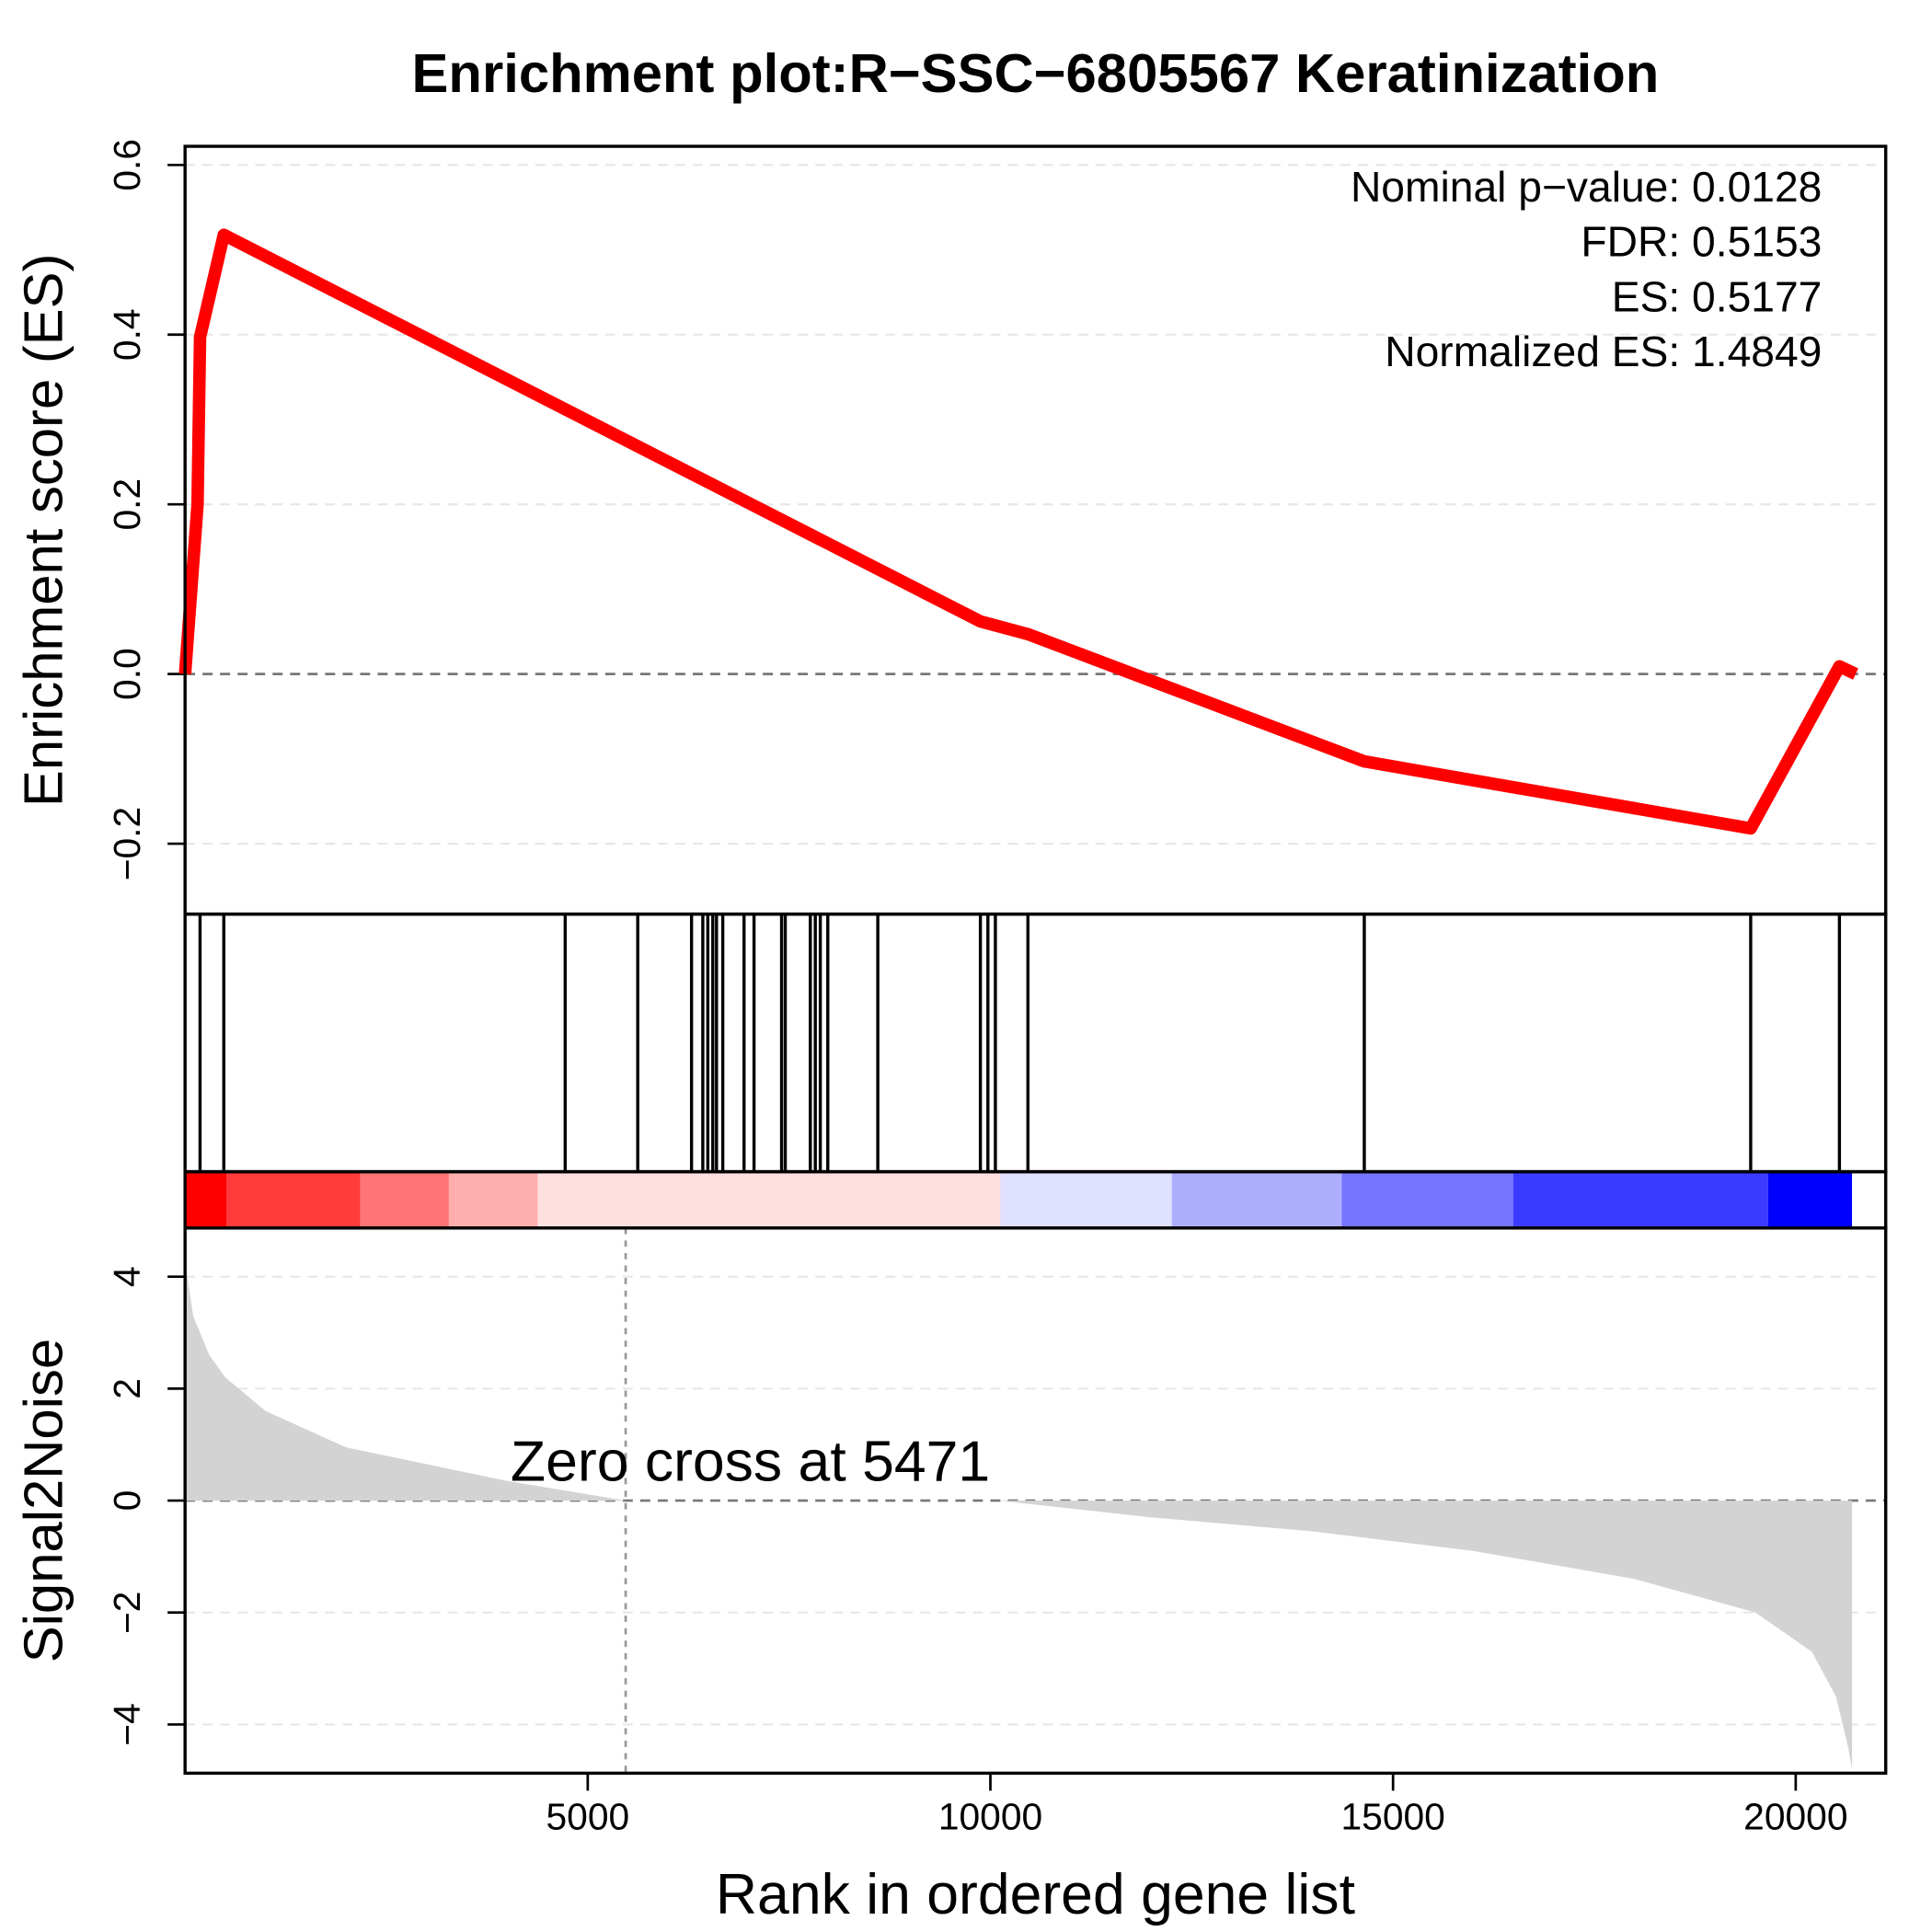 The height and width of the screenshot is (1932, 1932). I want to click on y-axis-label: Signal2Noise, so click(43, 1500).